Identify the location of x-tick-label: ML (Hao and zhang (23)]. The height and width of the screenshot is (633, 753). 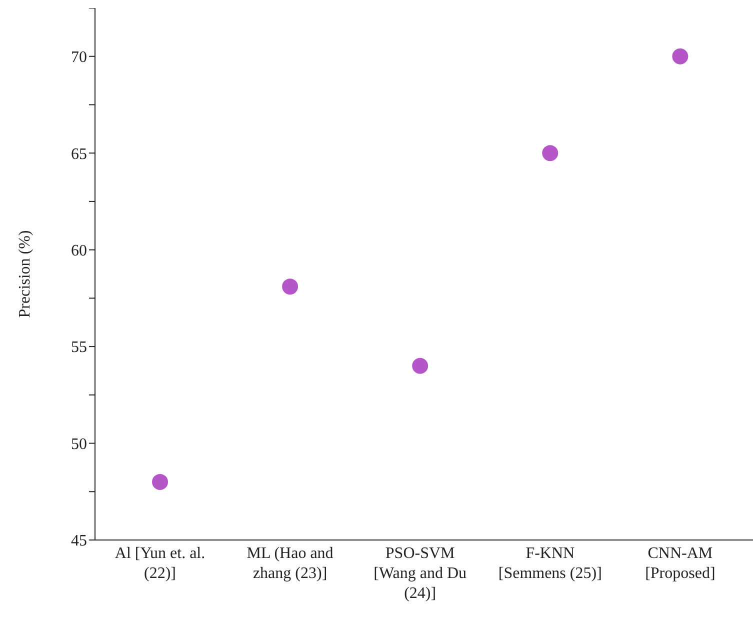
(290, 563).